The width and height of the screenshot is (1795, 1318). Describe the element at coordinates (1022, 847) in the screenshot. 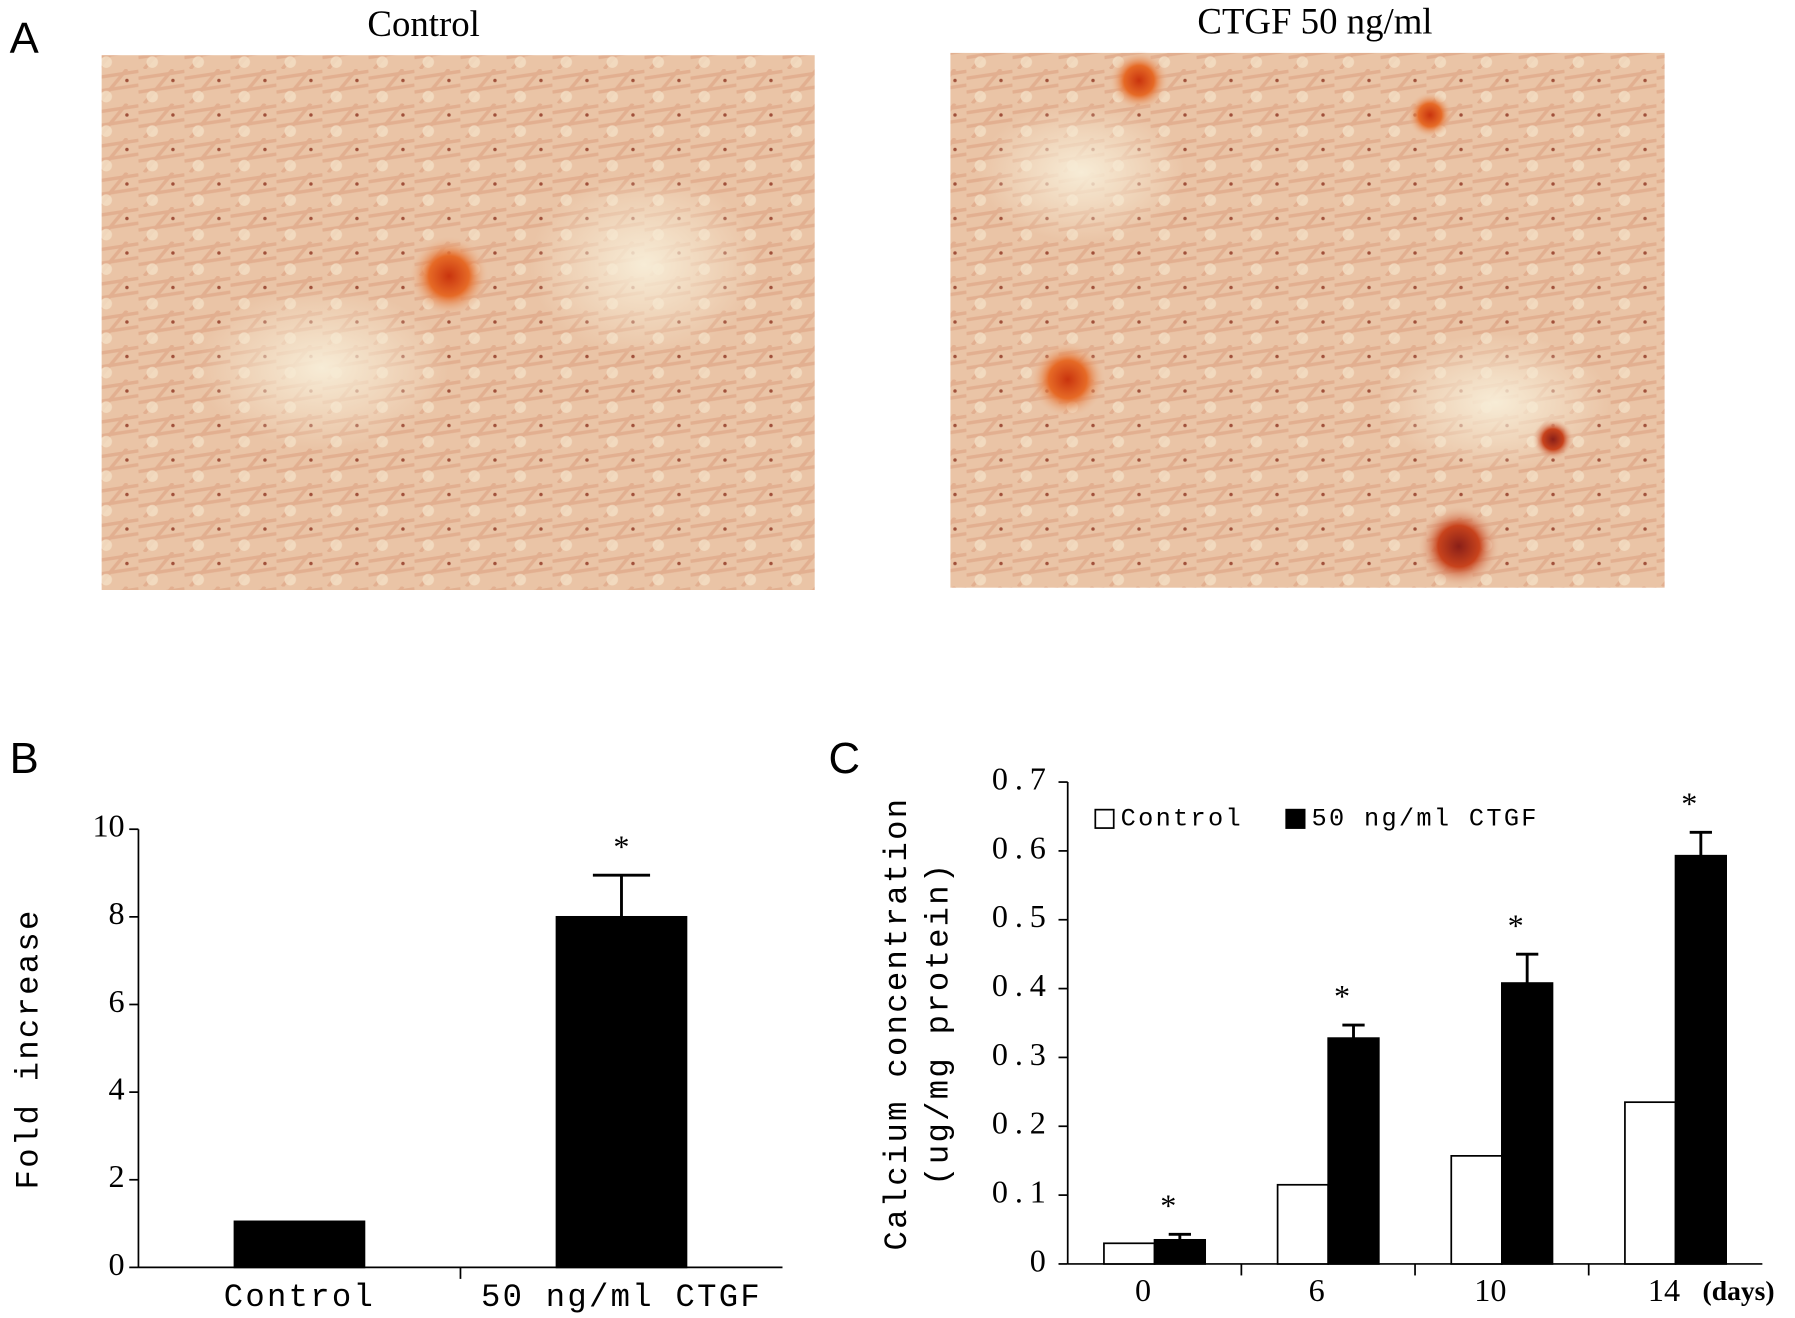

I see `y-tick-label: 0.6` at that location.